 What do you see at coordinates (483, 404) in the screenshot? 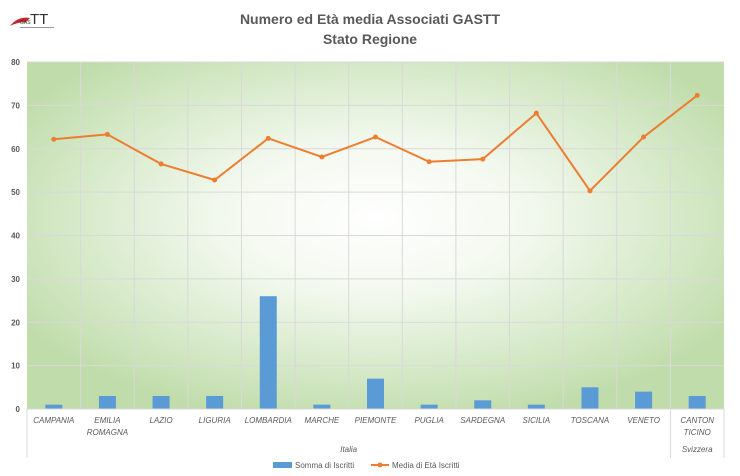
I see `bar-sardegna` at bounding box center [483, 404].